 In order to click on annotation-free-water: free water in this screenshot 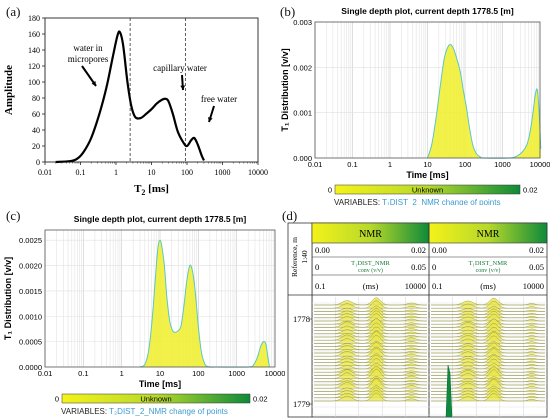, I will do `click(219, 99)`.